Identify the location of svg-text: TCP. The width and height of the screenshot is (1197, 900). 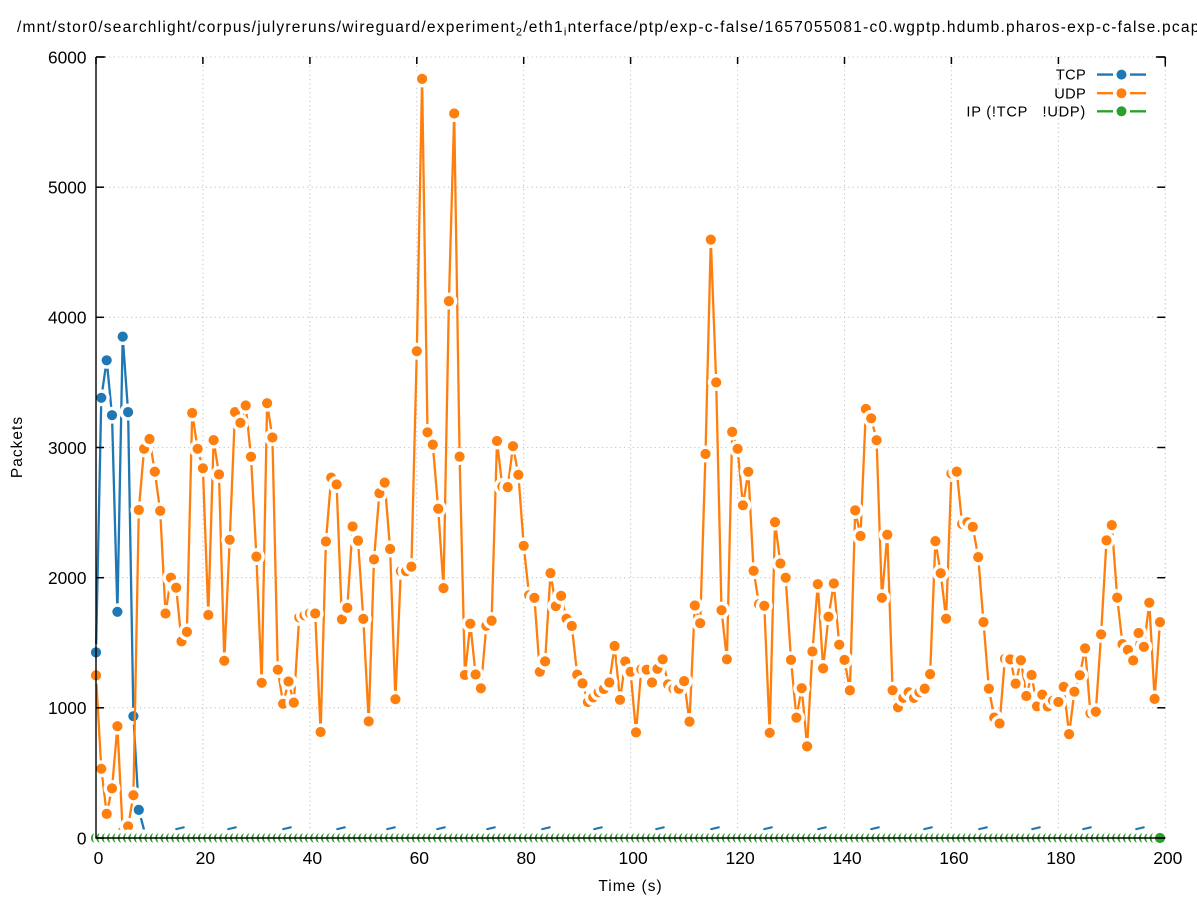
(1071, 76).